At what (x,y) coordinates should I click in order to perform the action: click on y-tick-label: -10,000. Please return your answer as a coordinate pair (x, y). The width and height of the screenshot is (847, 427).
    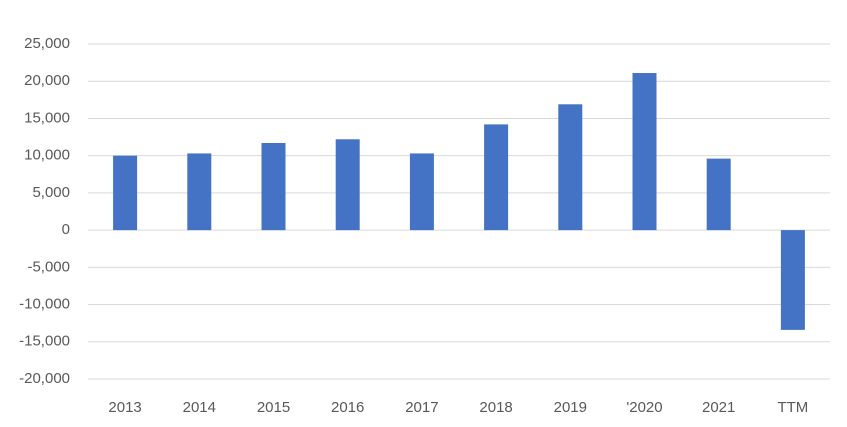
    Looking at the image, I should click on (44, 304).